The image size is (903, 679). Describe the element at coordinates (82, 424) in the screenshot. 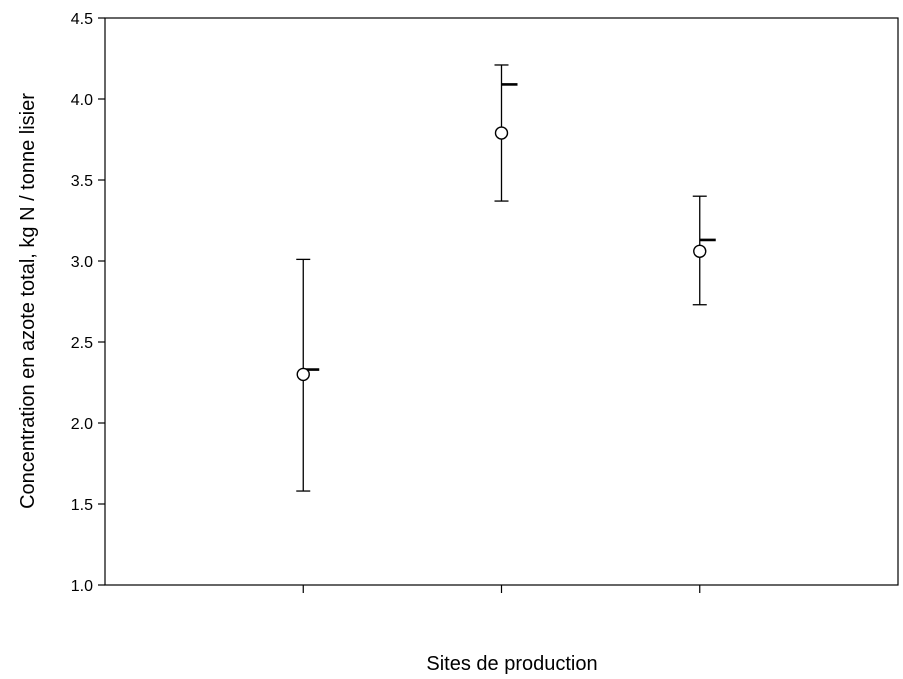

I see `y-tick-label: 2.0` at that location.